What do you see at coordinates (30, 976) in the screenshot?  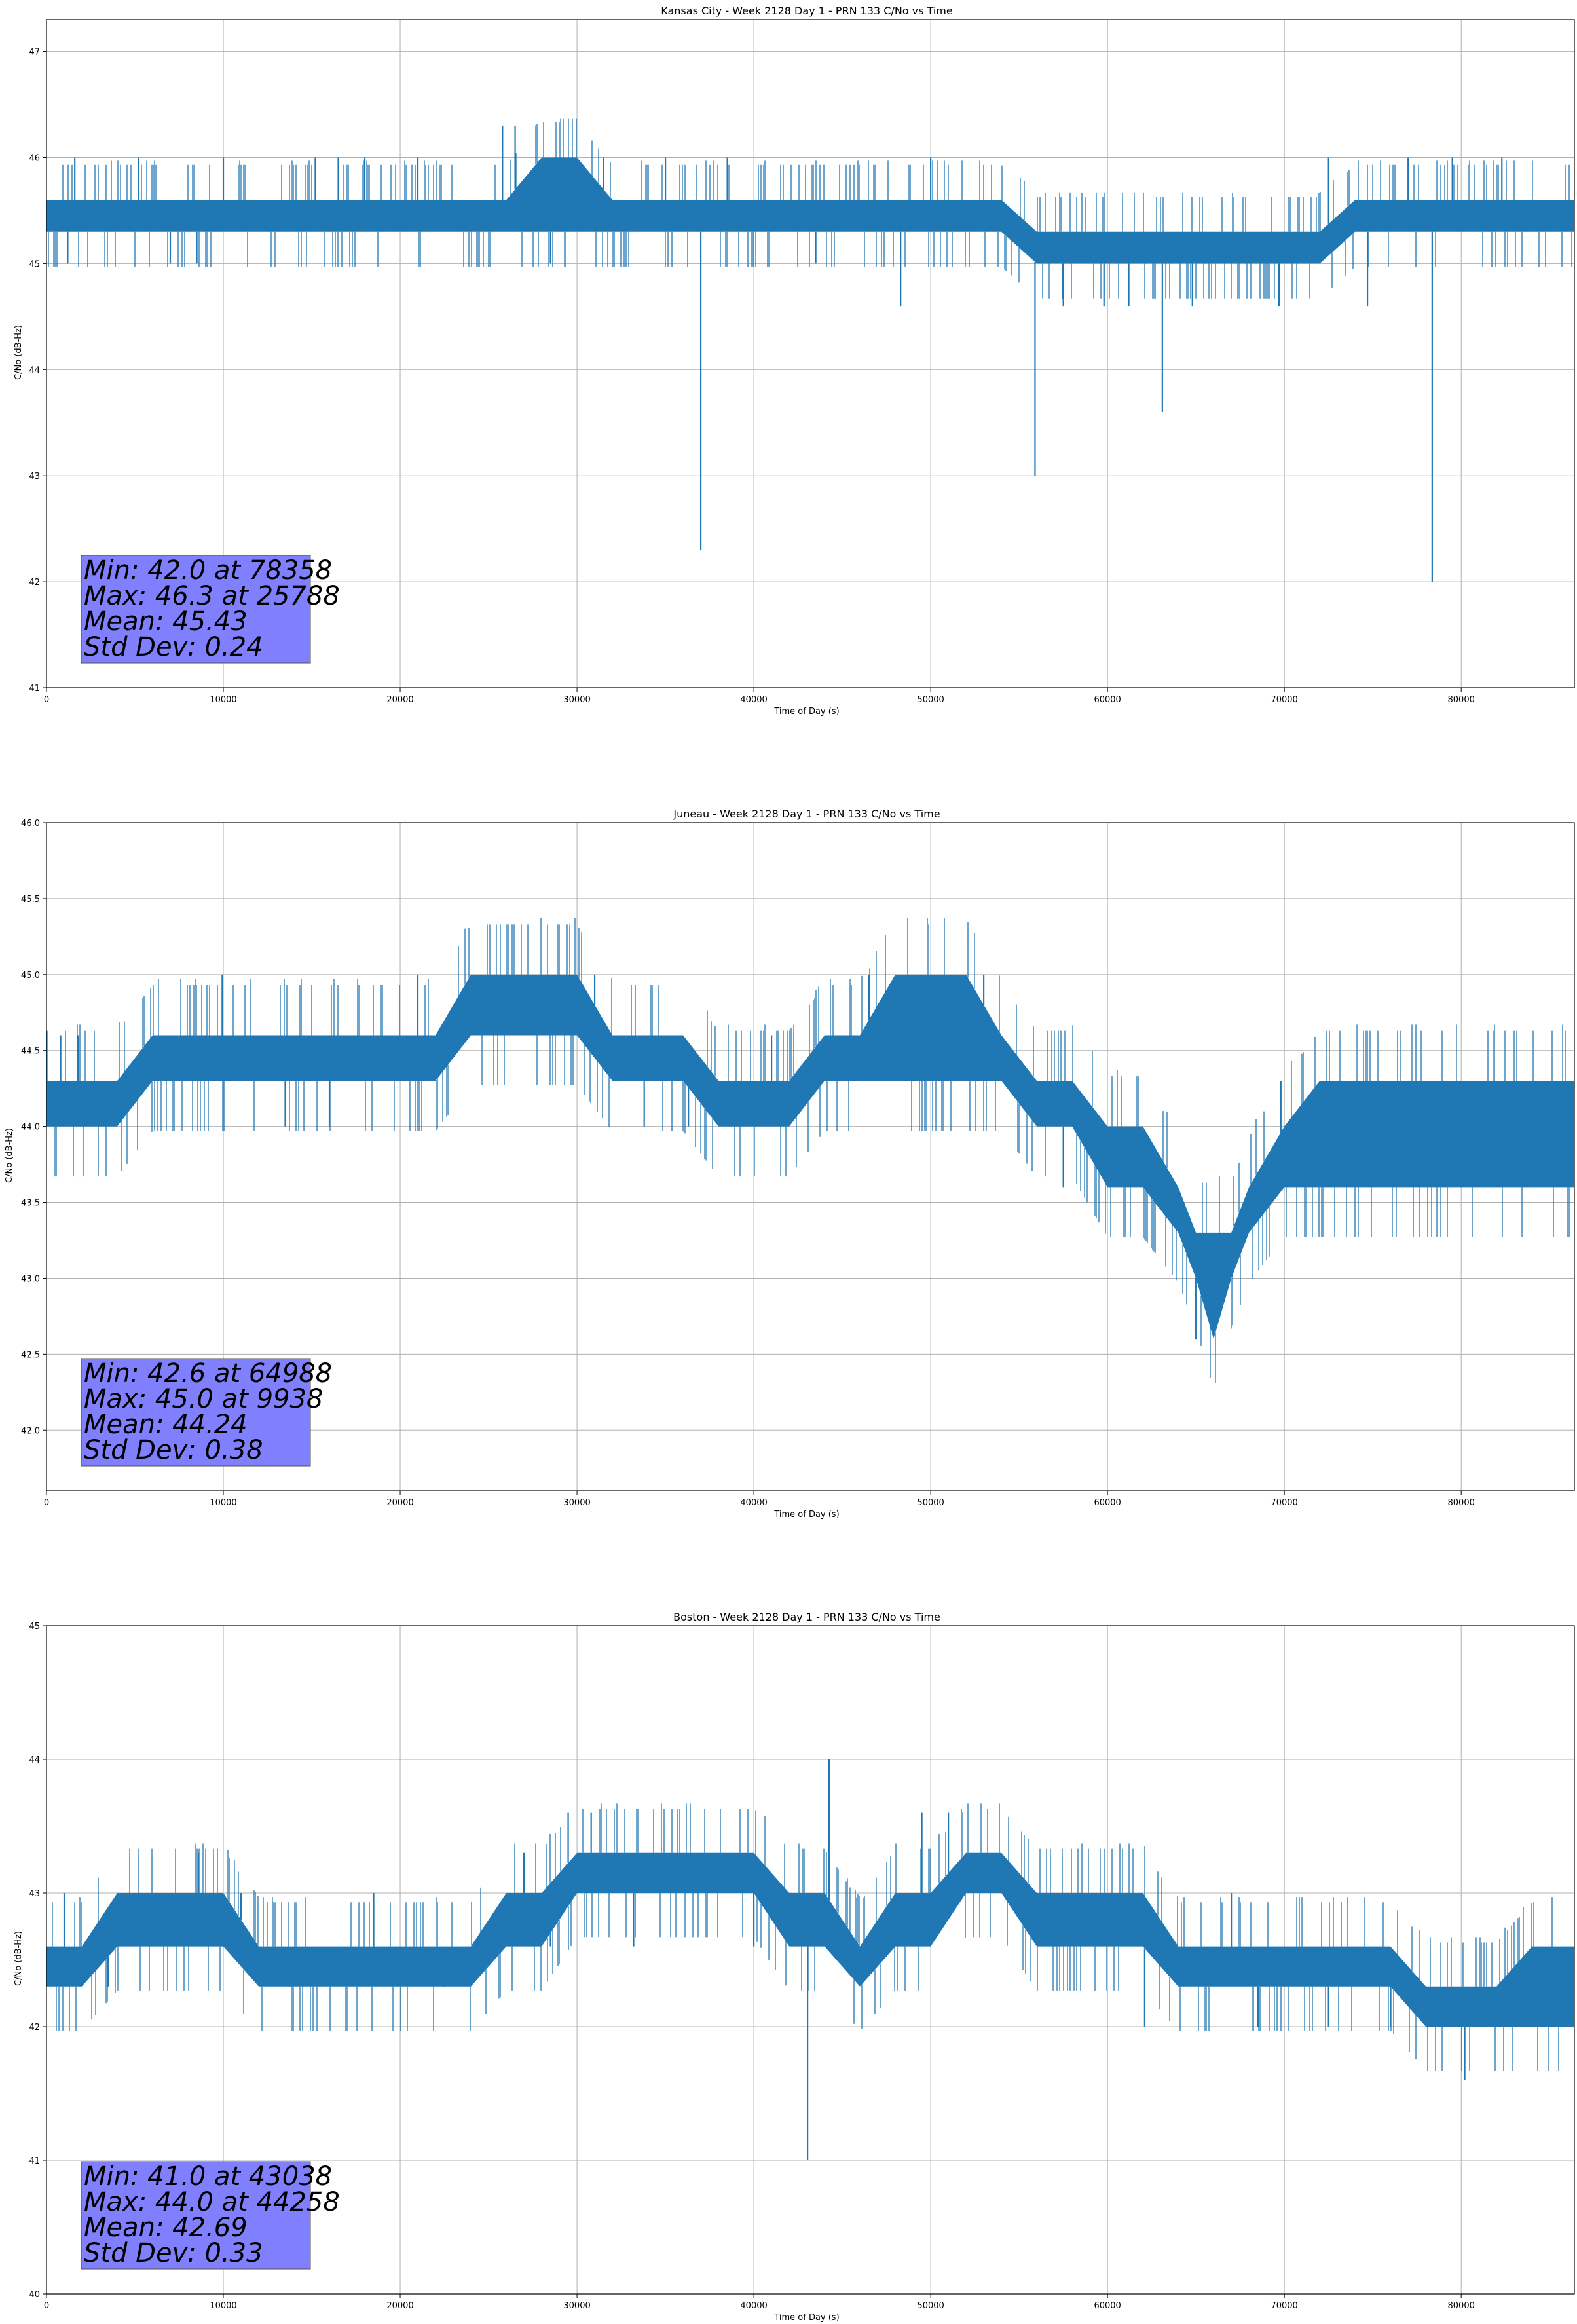 I see `y-tick-label: 45.0` at bounding box center [30, 976].